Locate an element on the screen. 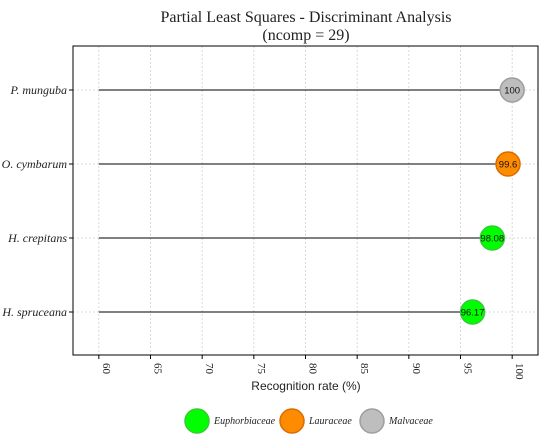 The image size is (550, 443). y-tick-label: P. munguba is located at coordinates (38, 90).